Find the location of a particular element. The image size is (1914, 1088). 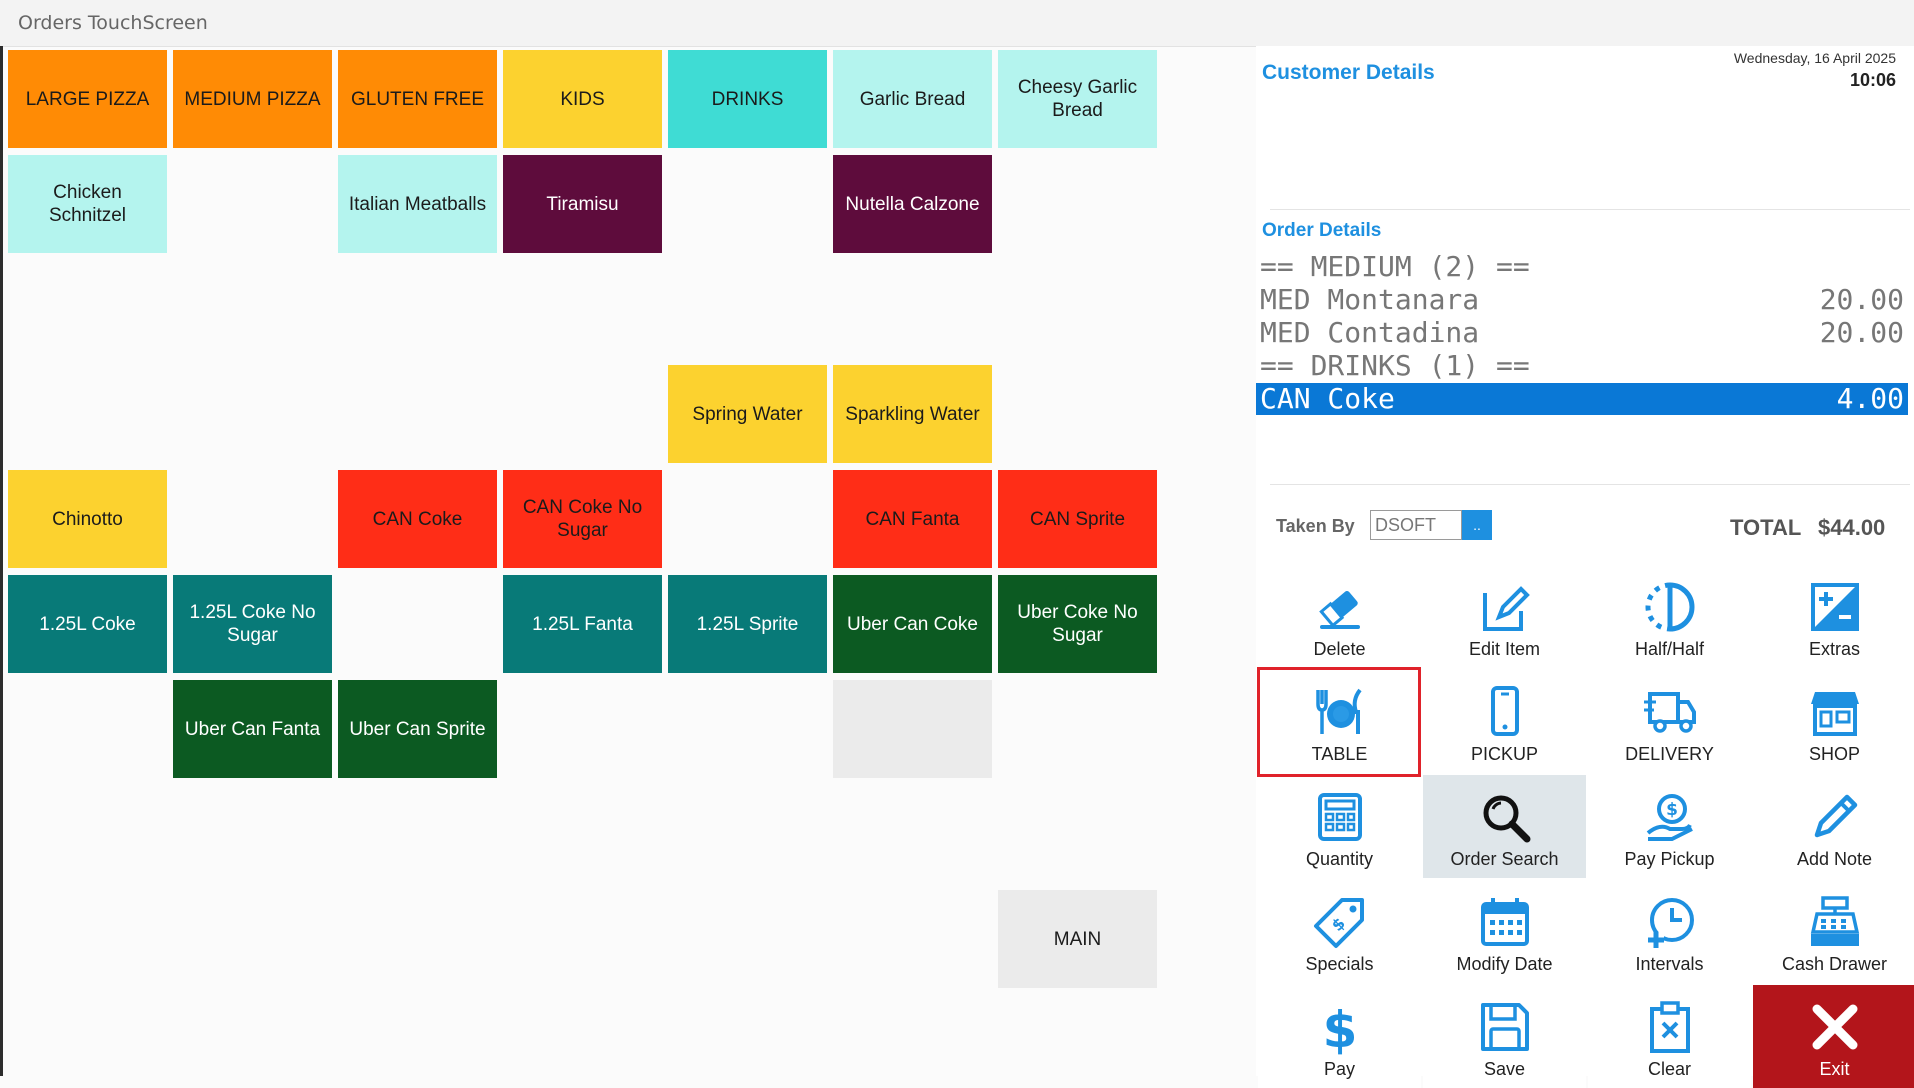

quantity-label: Quantity is located at coordinates (1339, 859).